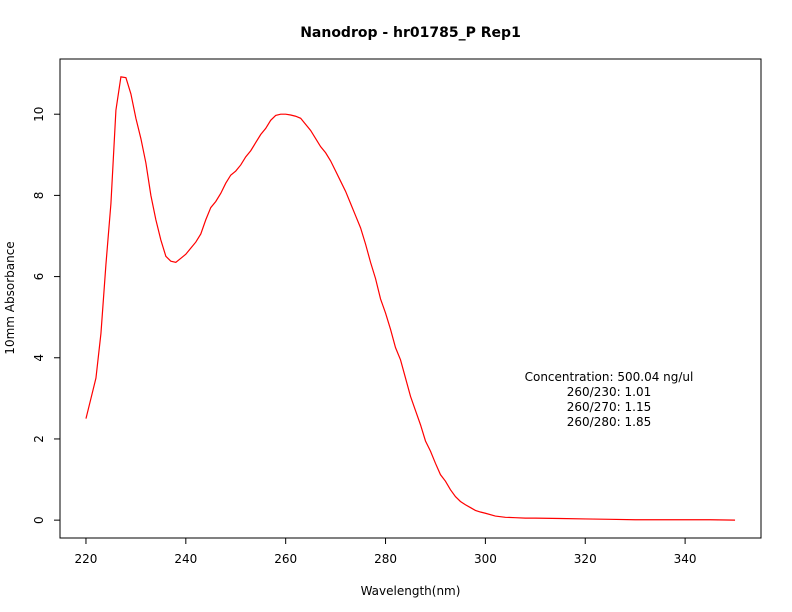 The image size is (792, 612). What do you see at coordinates (46, 315) in the screenshot?
I see `y-axis: 0 2 4 6 8 10` at bounding box center [46, 315].